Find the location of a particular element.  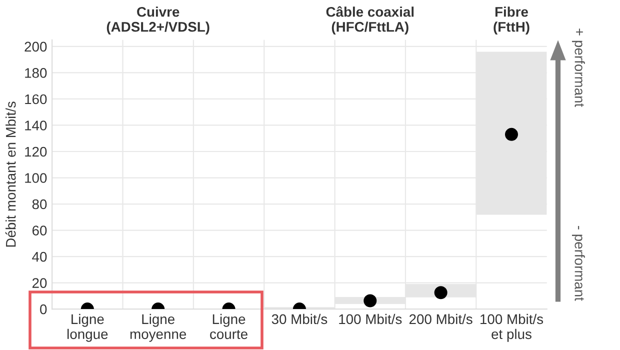

text: Câble coaxial (HFC/FttLA) is located at coordinates (370, 20).